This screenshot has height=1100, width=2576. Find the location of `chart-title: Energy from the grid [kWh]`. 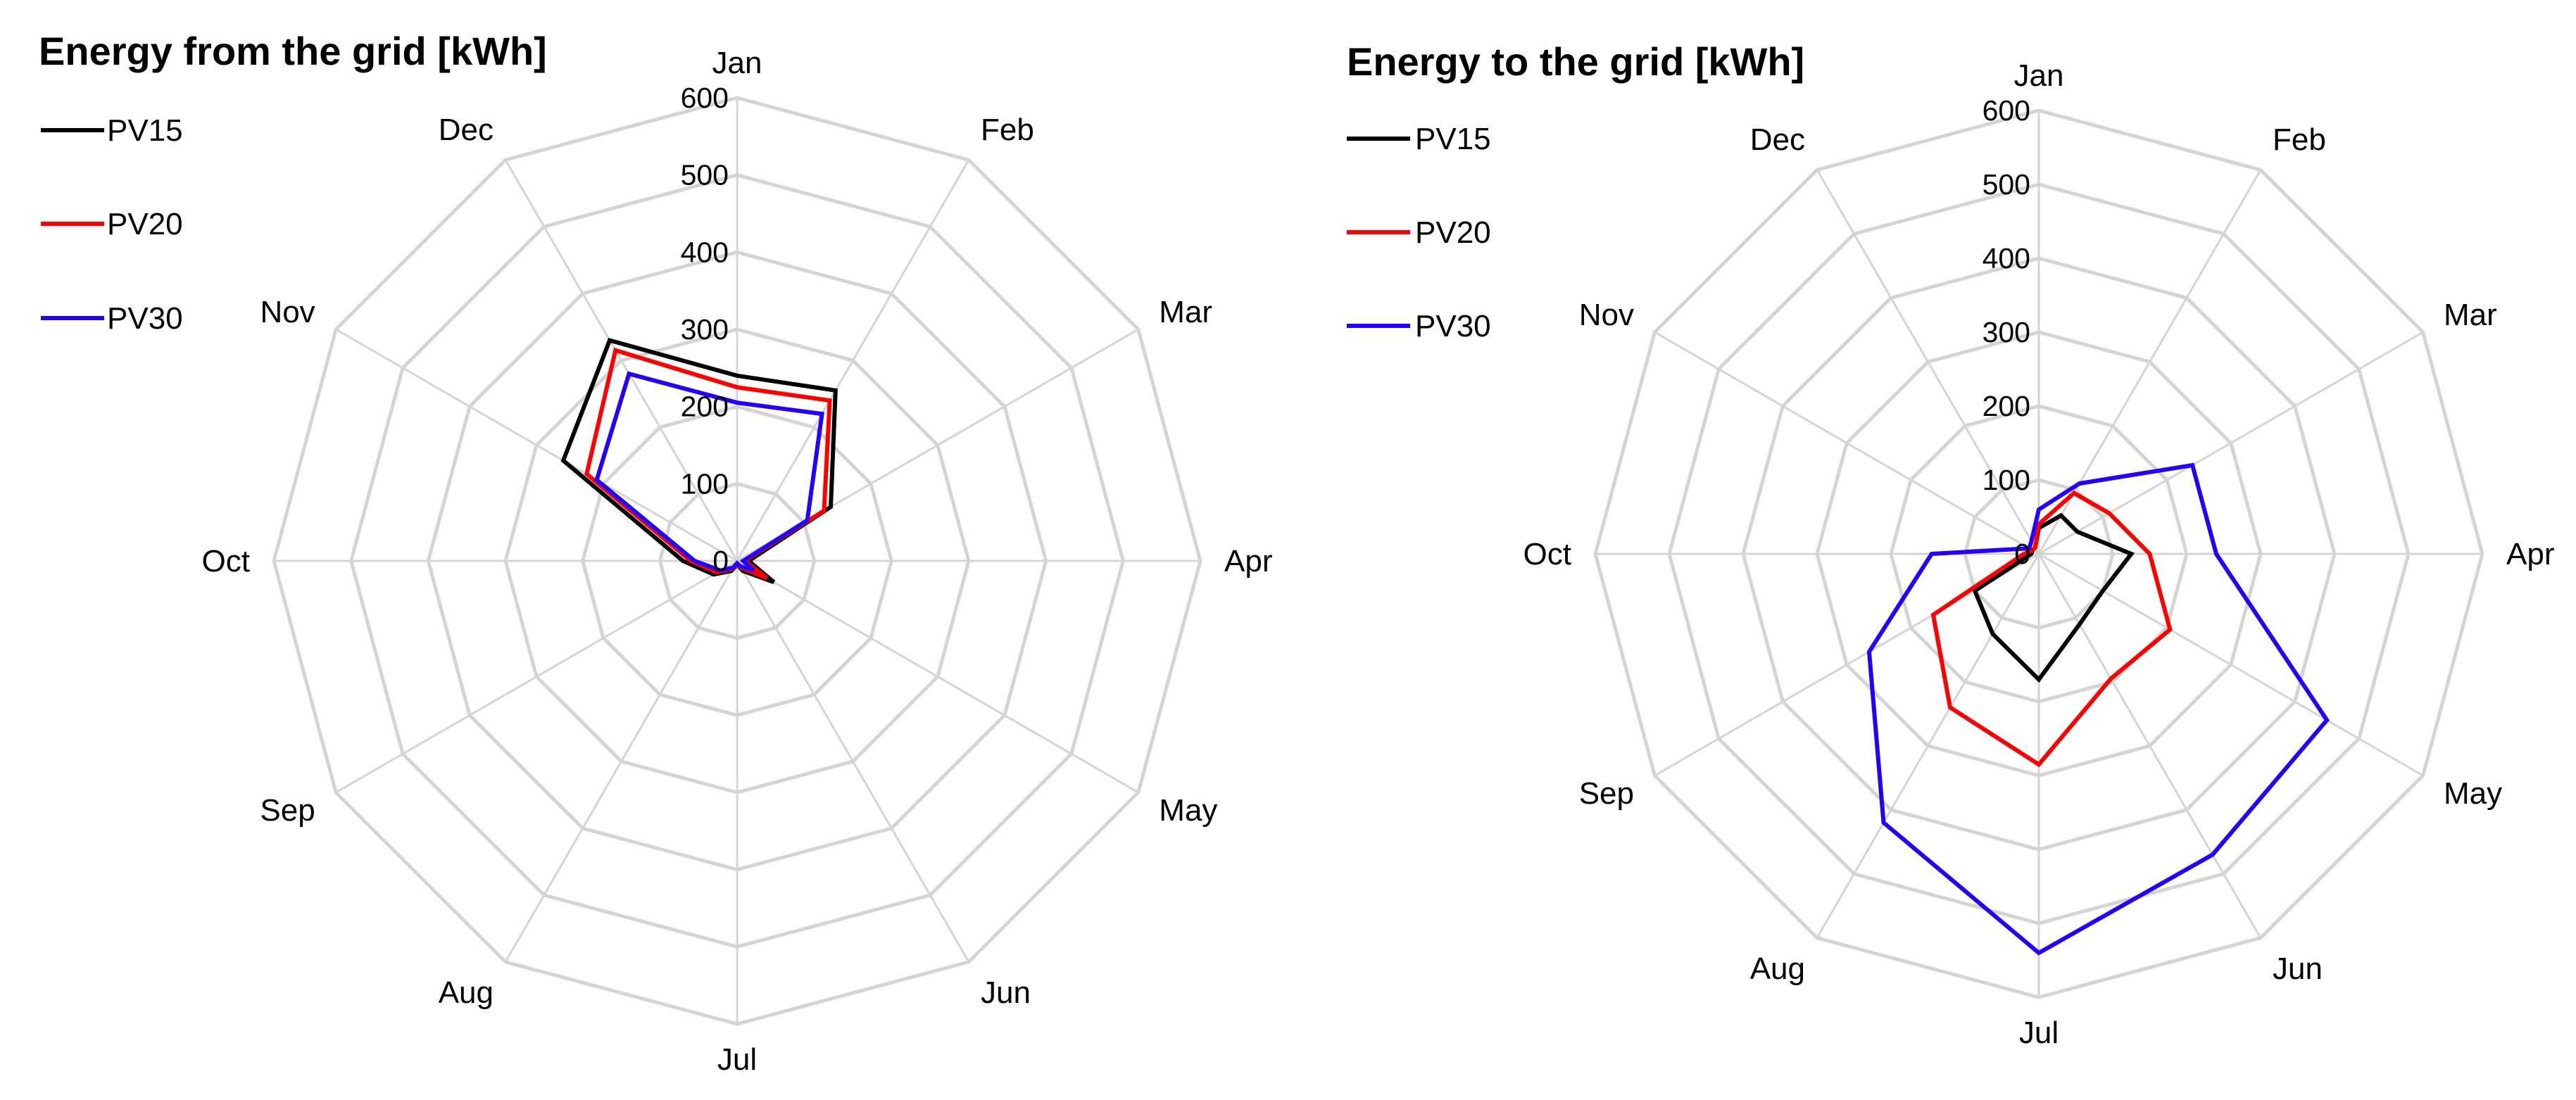

chart-title: Energy from the grid [kWh] is located at coordinates (293, 51).